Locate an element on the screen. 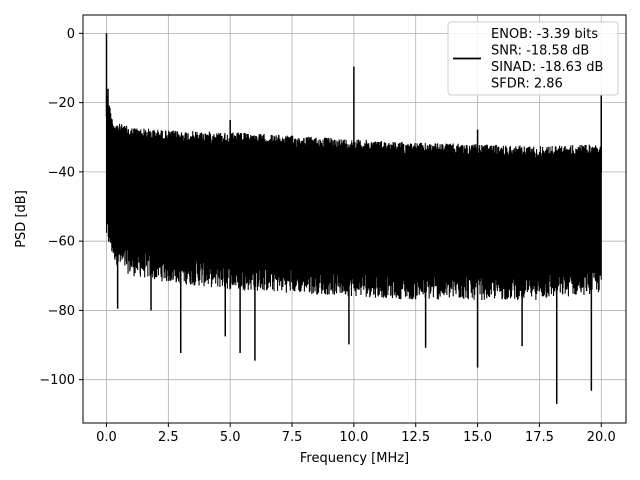 This screenshot has height=480, width=640. x-tick-label: 7.5 is located at coordinates (292, 437).